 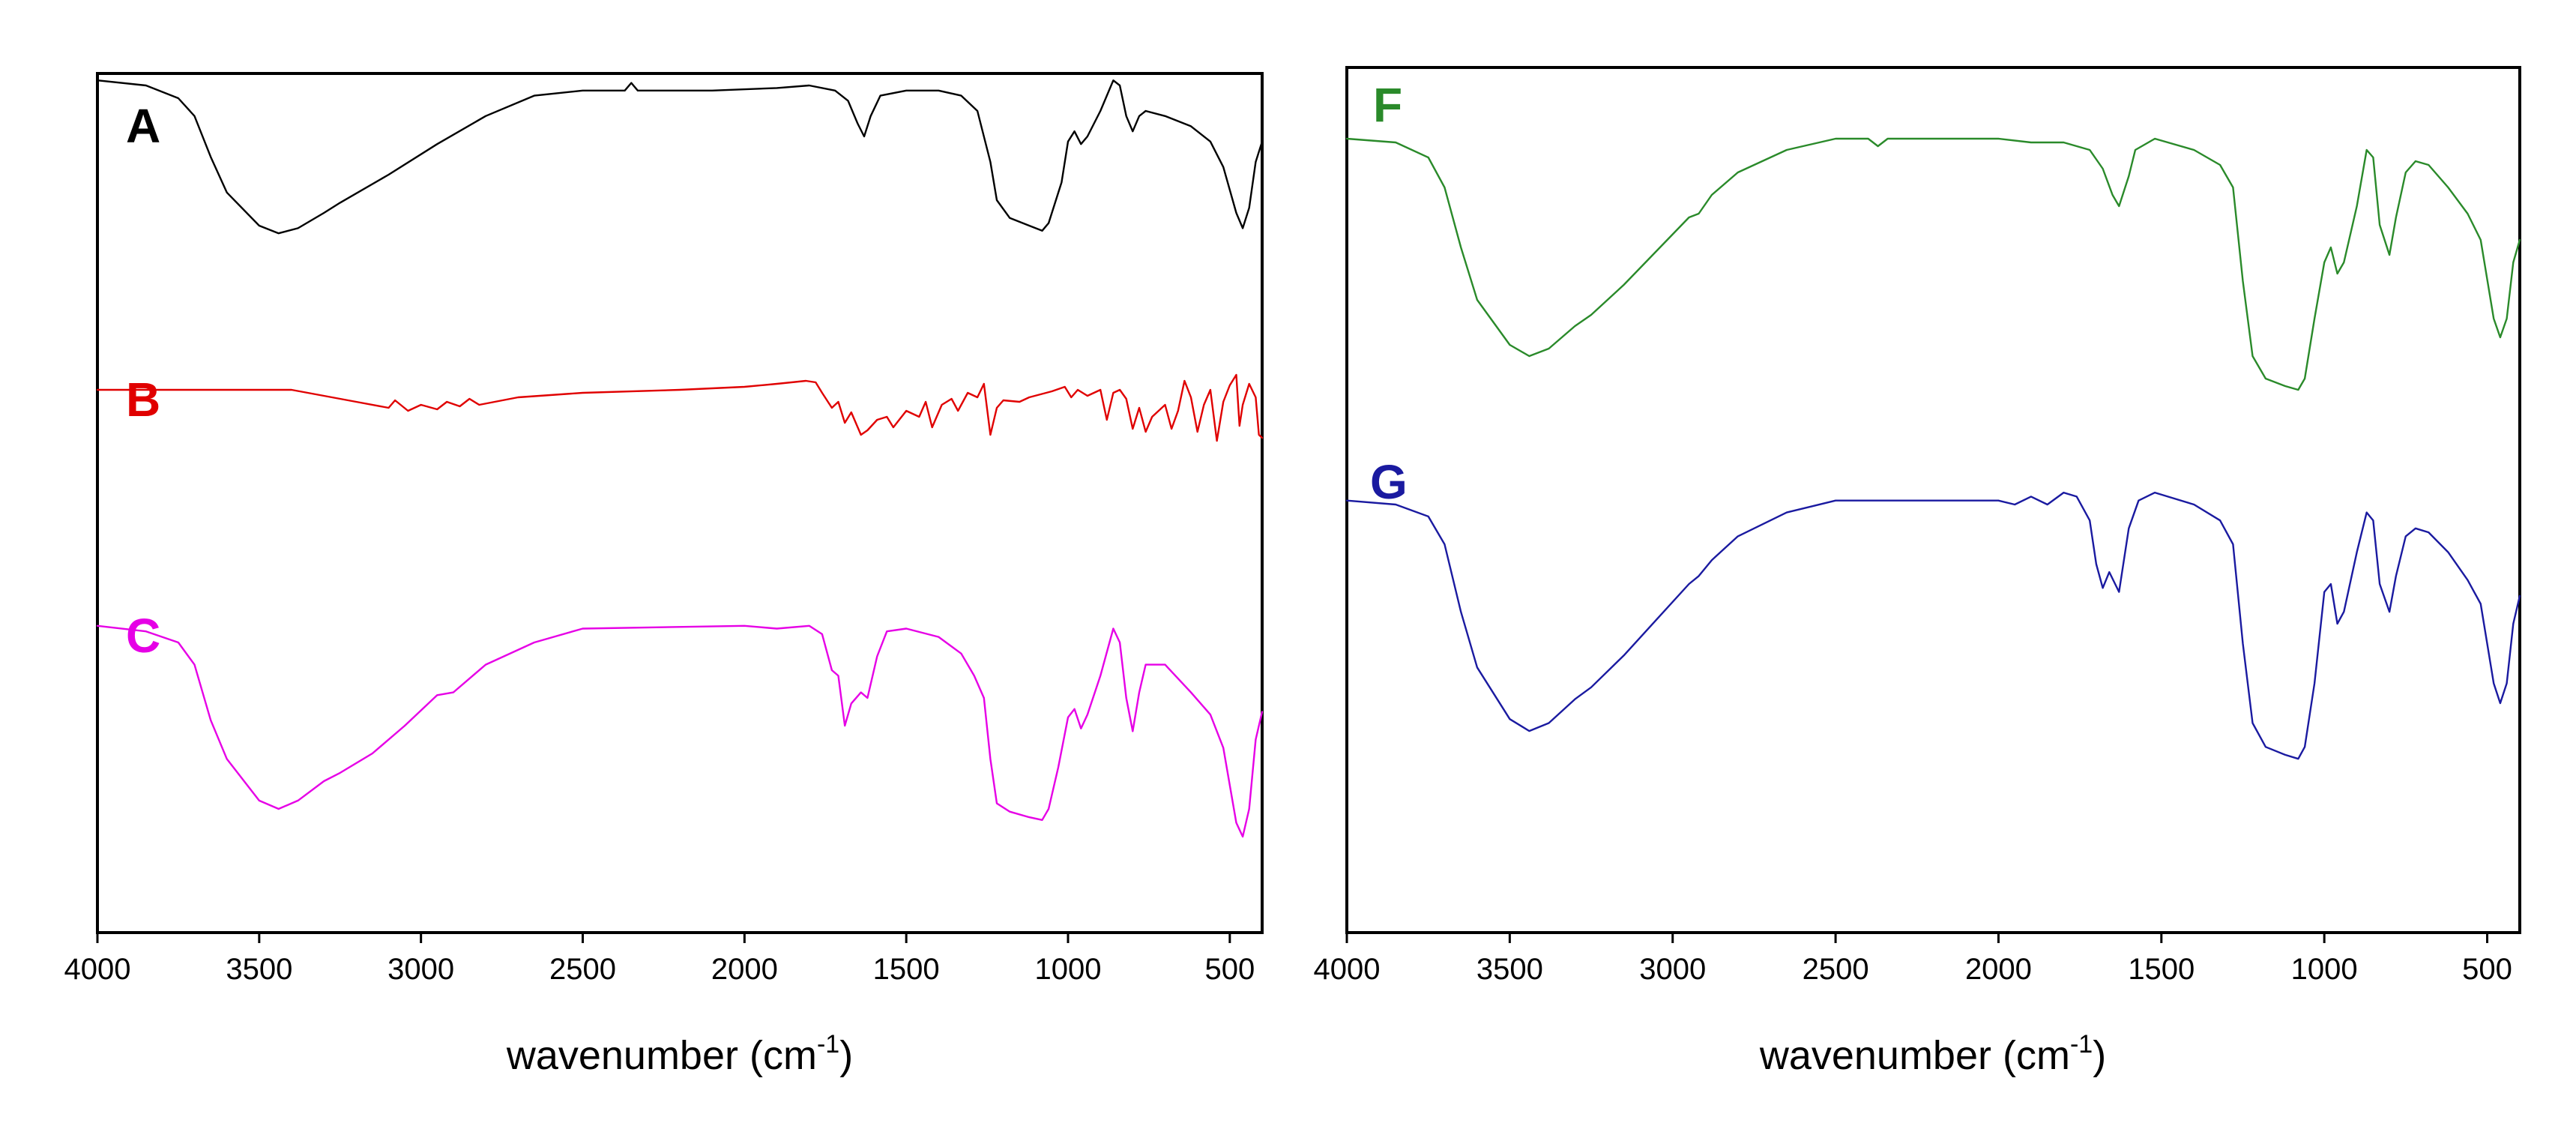 I want to click on spectrum-trace-f, so click(x=1933, y=264).